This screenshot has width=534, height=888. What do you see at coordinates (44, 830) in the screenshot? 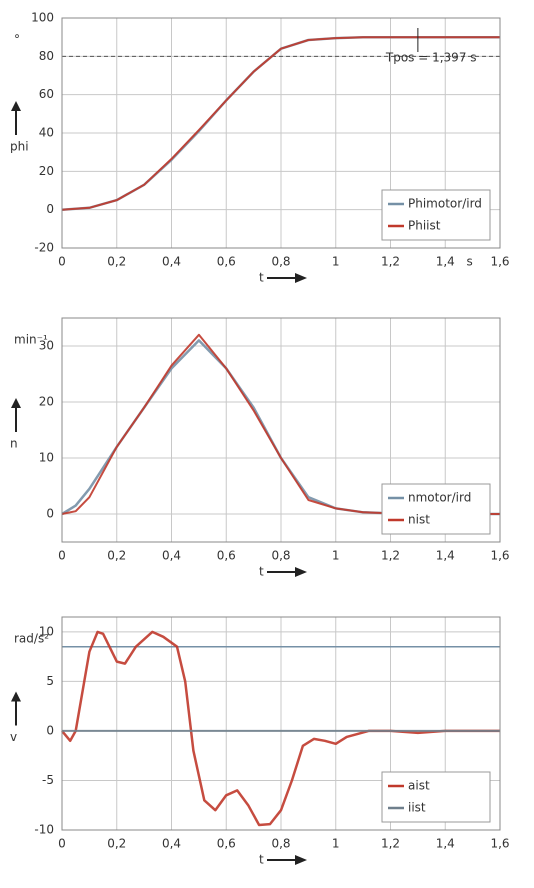
I see `y-tick-label: -10` at bounding box center [44, 830].